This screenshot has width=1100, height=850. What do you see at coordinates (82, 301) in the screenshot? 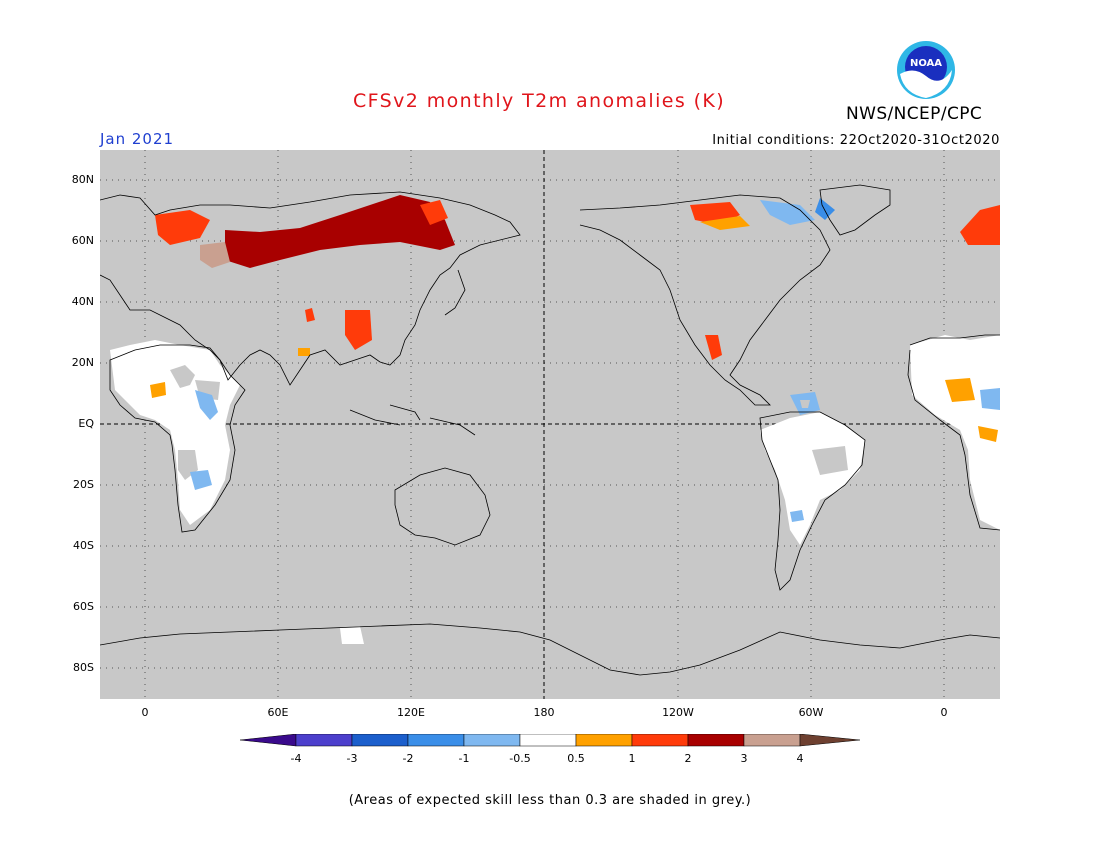
I see `lat-label-40n: 40N` at bounding box center [82, 301].